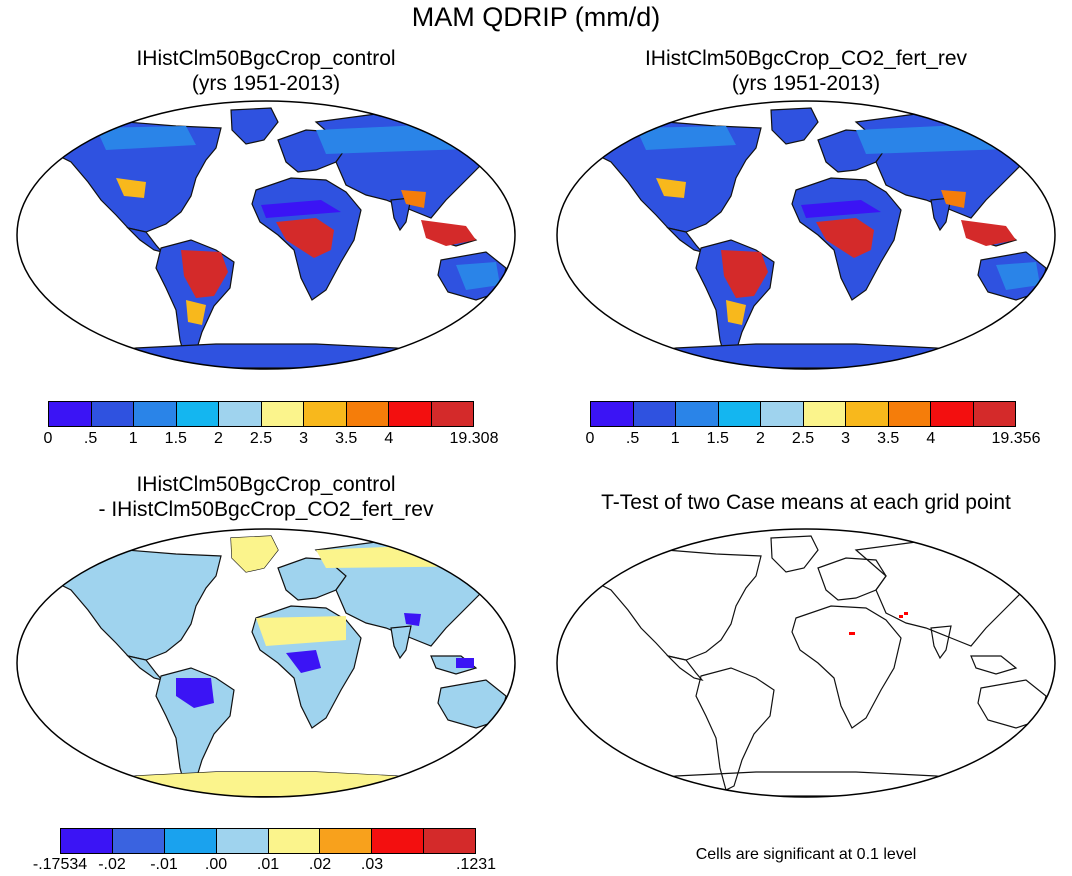  What do you see at coordinates (164, 864) in the screenshot?
I see `colorbar-tick-label: -.01` at bounding box center [164, 864].